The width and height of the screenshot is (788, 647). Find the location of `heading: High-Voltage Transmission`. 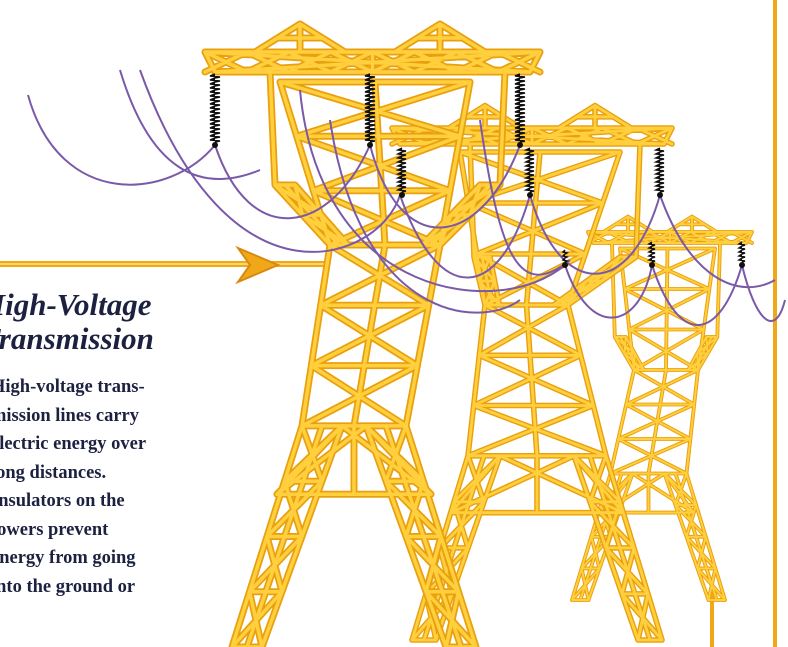

heading: High-Voltage Transmission is located at coordinates (77, 322).